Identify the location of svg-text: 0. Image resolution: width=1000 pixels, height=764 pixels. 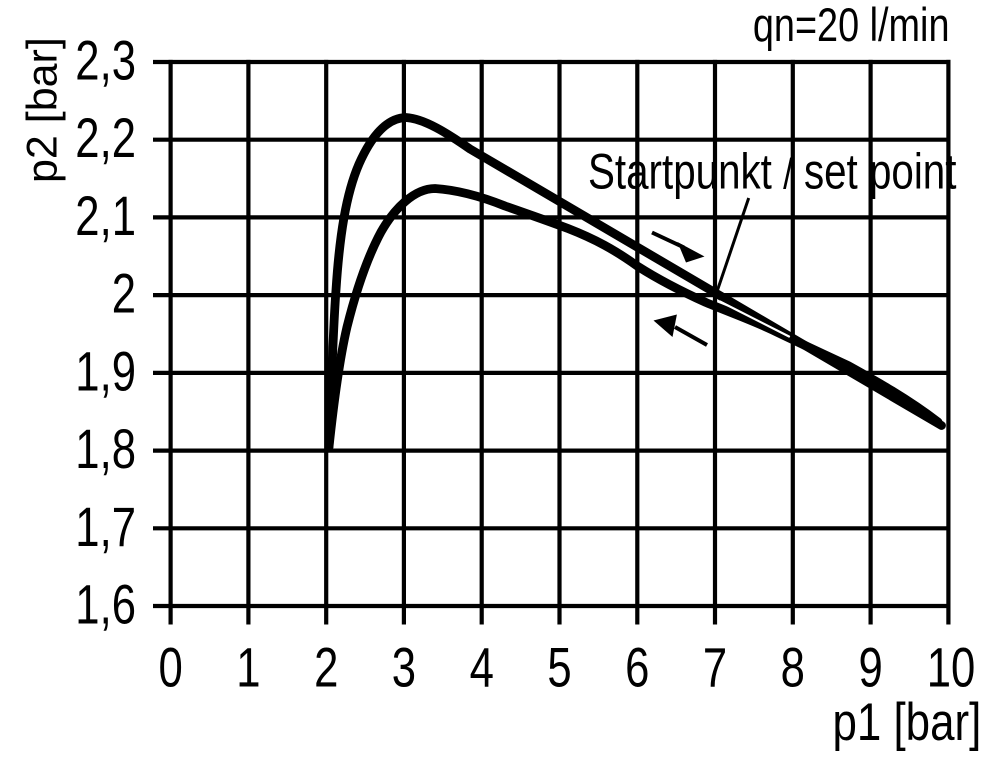
(170, 667).